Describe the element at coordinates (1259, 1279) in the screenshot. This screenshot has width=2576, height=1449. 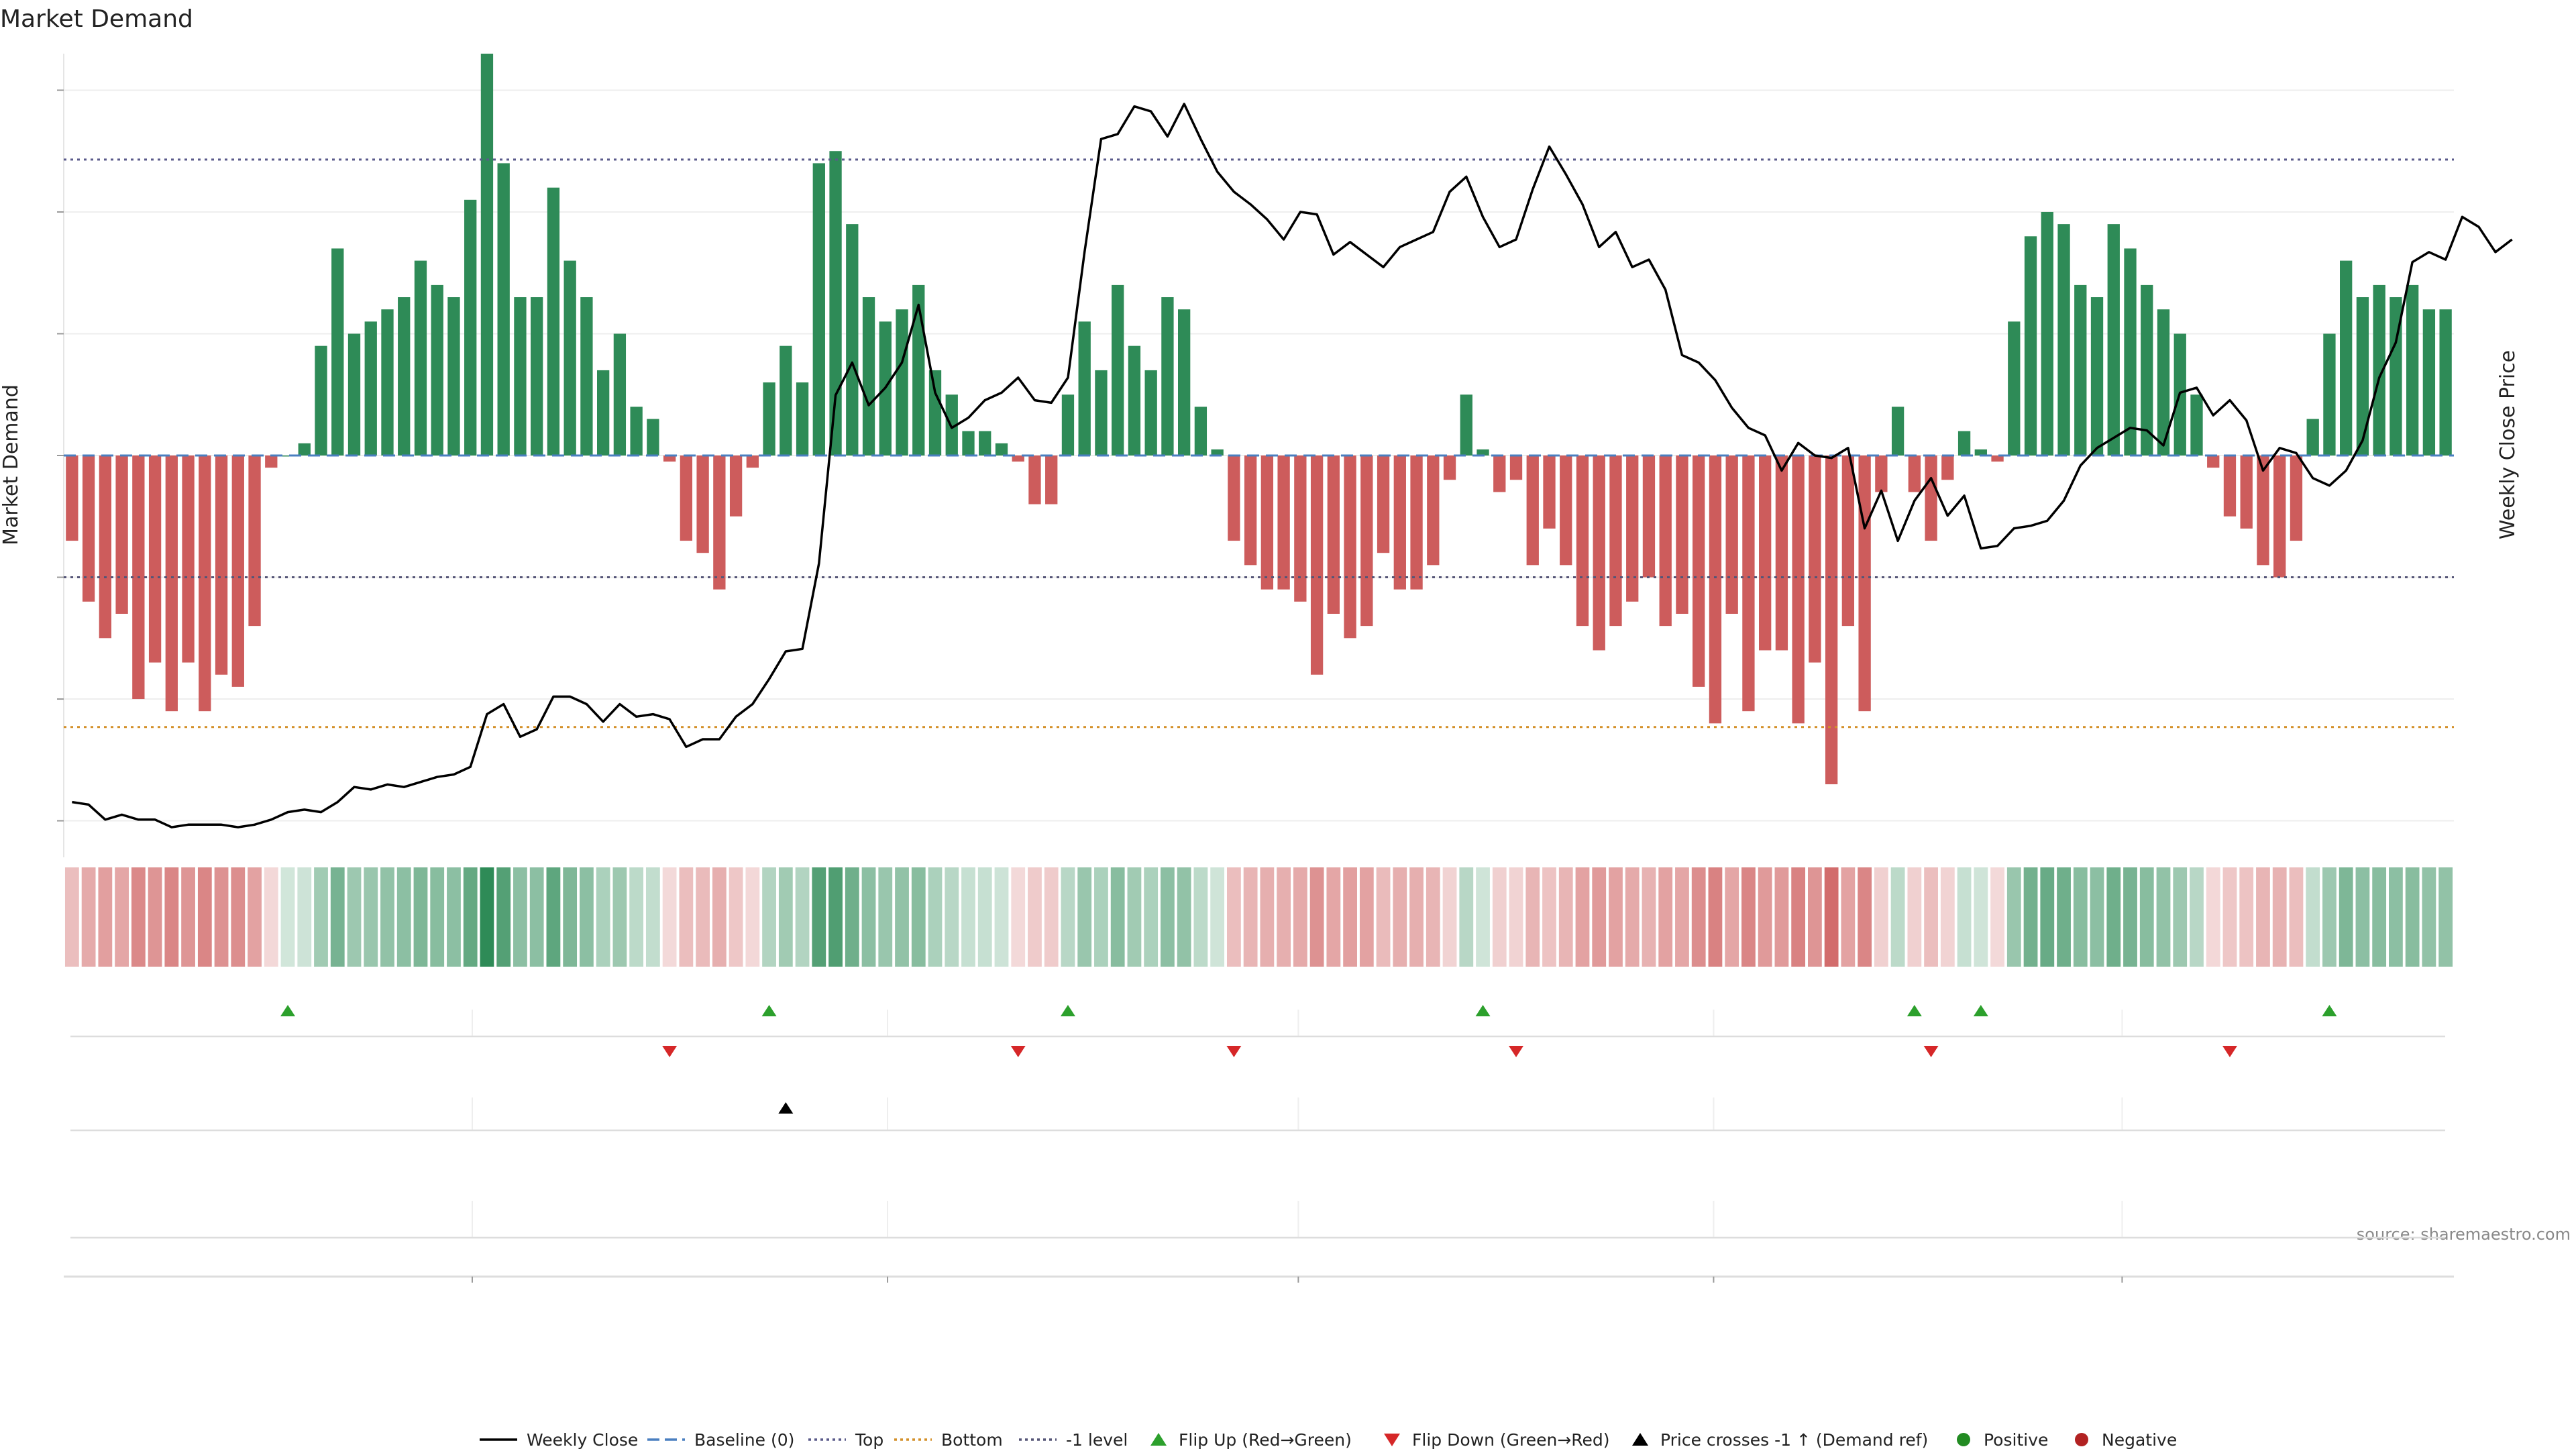
I see `x-axis` at that location.